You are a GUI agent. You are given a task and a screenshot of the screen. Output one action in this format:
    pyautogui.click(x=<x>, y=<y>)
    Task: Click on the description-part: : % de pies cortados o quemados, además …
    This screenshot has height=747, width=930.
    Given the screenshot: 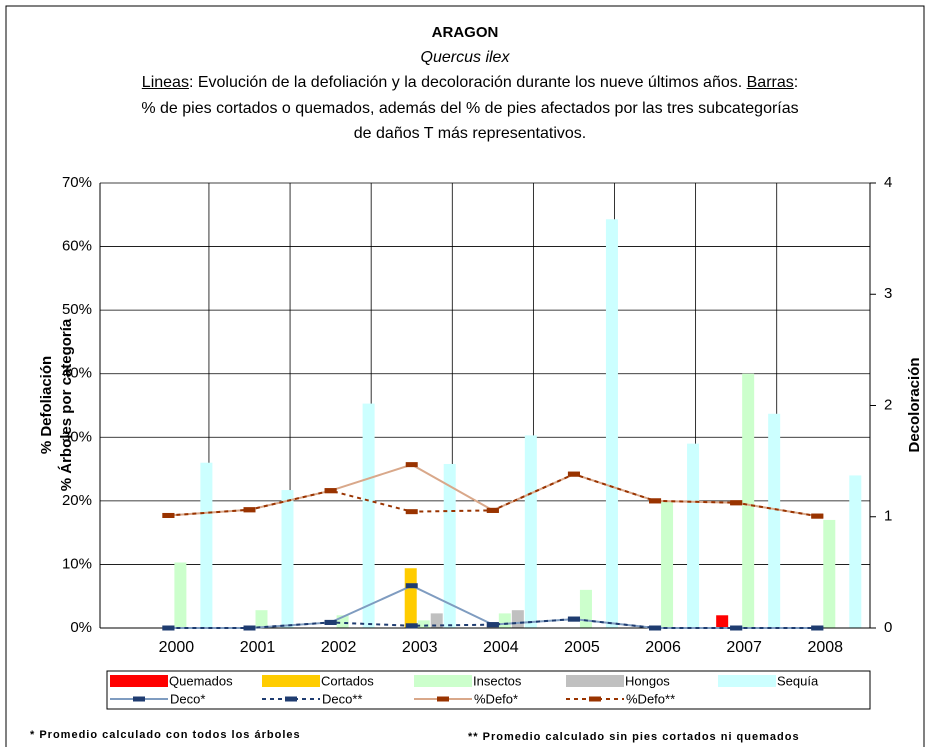 What is the action you would take?
    pyautogui.click(x=470, y=108)
    